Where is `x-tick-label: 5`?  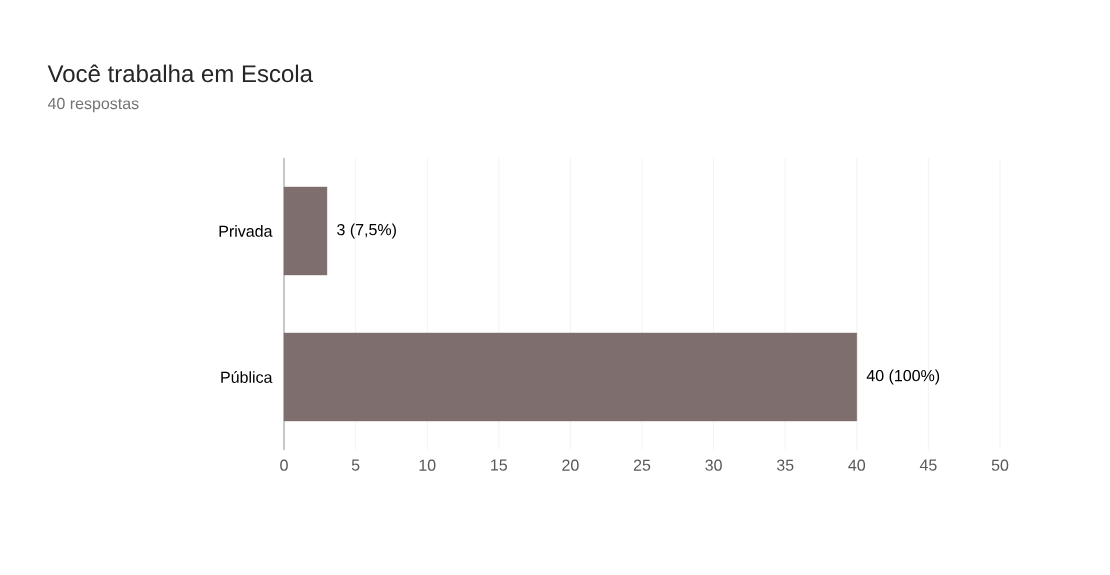 x-tick-label: 5 is located at coordinates (355, 465).